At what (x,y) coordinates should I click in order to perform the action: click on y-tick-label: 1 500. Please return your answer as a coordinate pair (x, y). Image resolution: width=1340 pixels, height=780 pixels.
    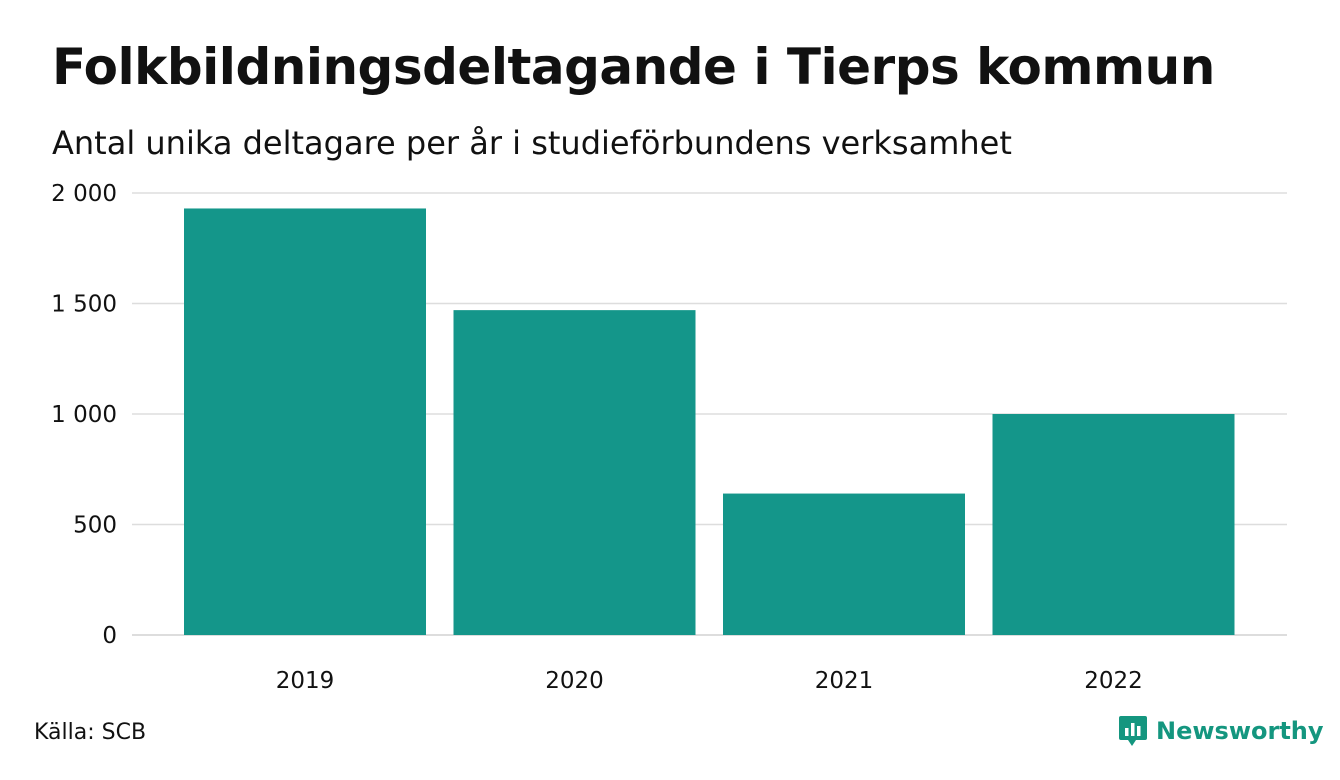
    Looking at the image, I should click on (84, 305).